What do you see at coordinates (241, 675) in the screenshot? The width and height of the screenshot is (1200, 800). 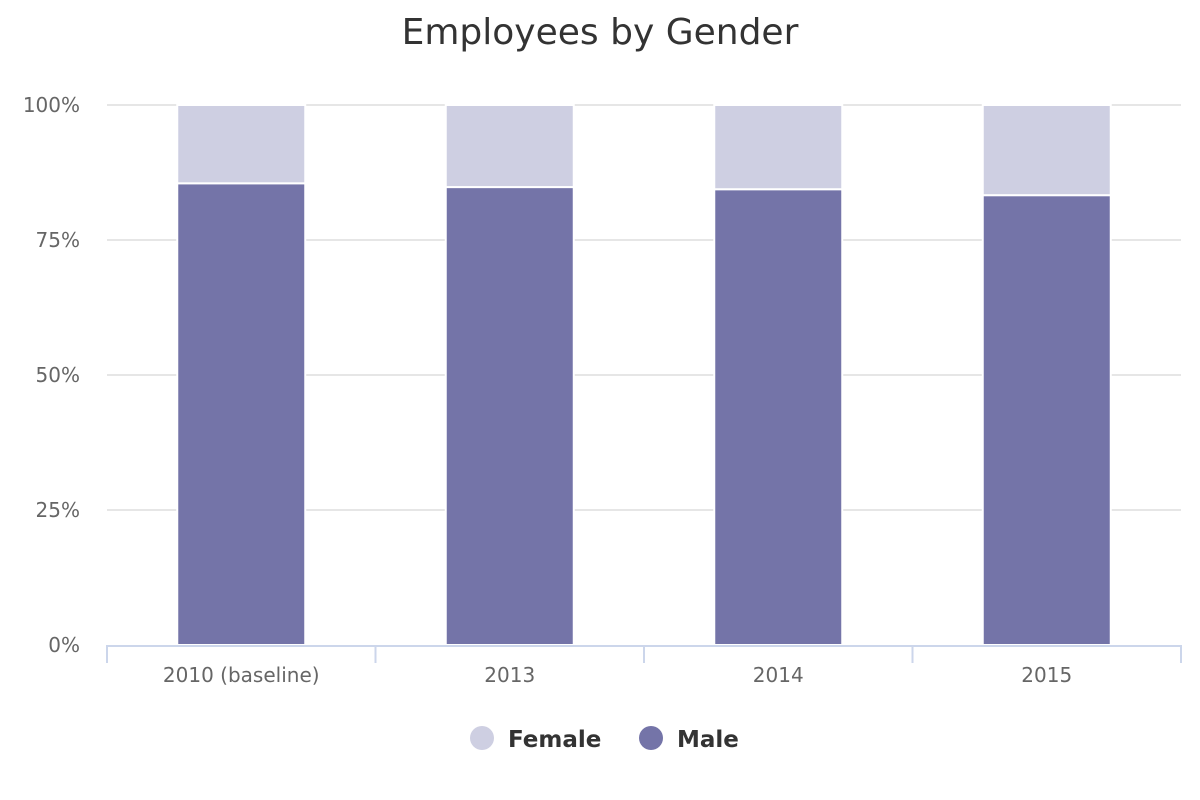 I see `x-tick-label: 2010 (baseline)` at bounding box center [241, 675].